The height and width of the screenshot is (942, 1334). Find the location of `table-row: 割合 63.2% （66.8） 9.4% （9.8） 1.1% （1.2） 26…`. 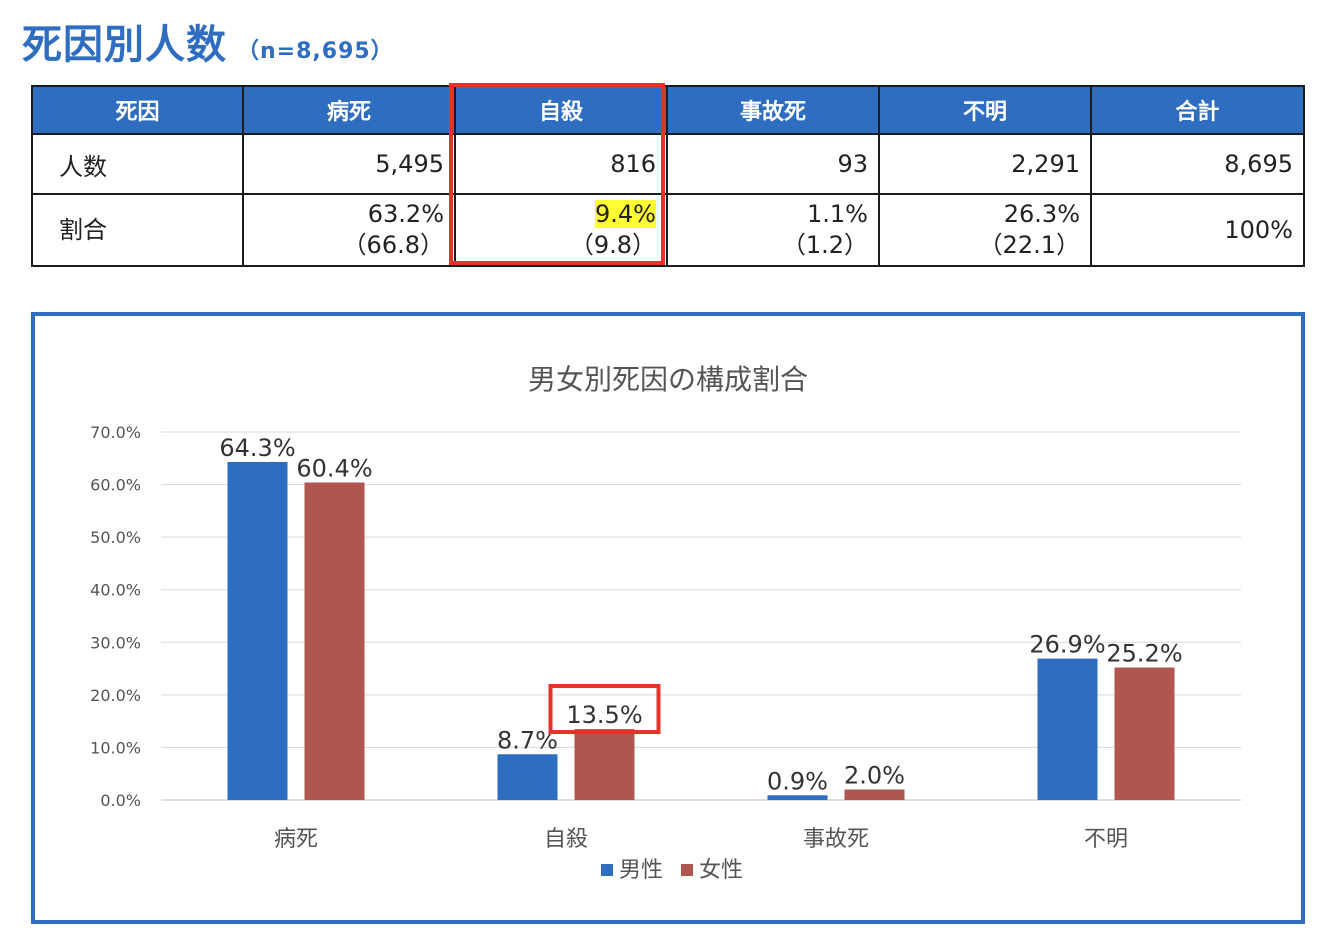

table-row: 割合 63.2% （66.8） 9.4% （9.8） 1.1% （1.2） 26… is located at coordinates (668, 230).